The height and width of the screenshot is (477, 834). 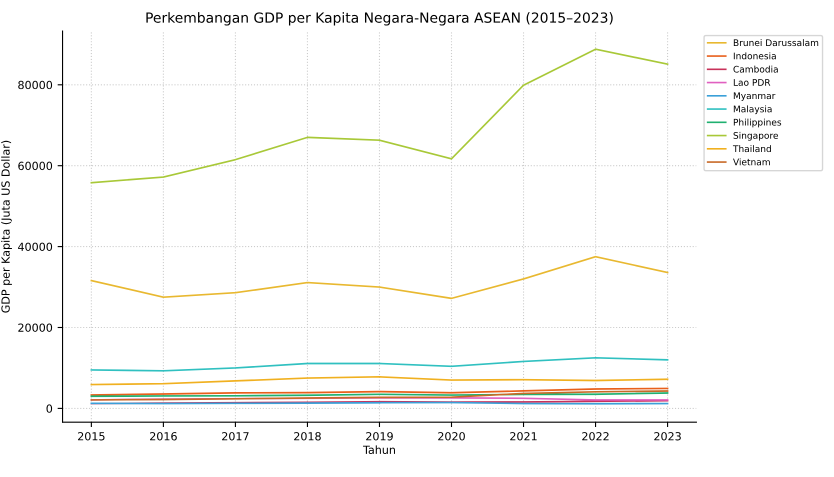 I want to click on legend-label: Philippines, so click(x=758, y=123).